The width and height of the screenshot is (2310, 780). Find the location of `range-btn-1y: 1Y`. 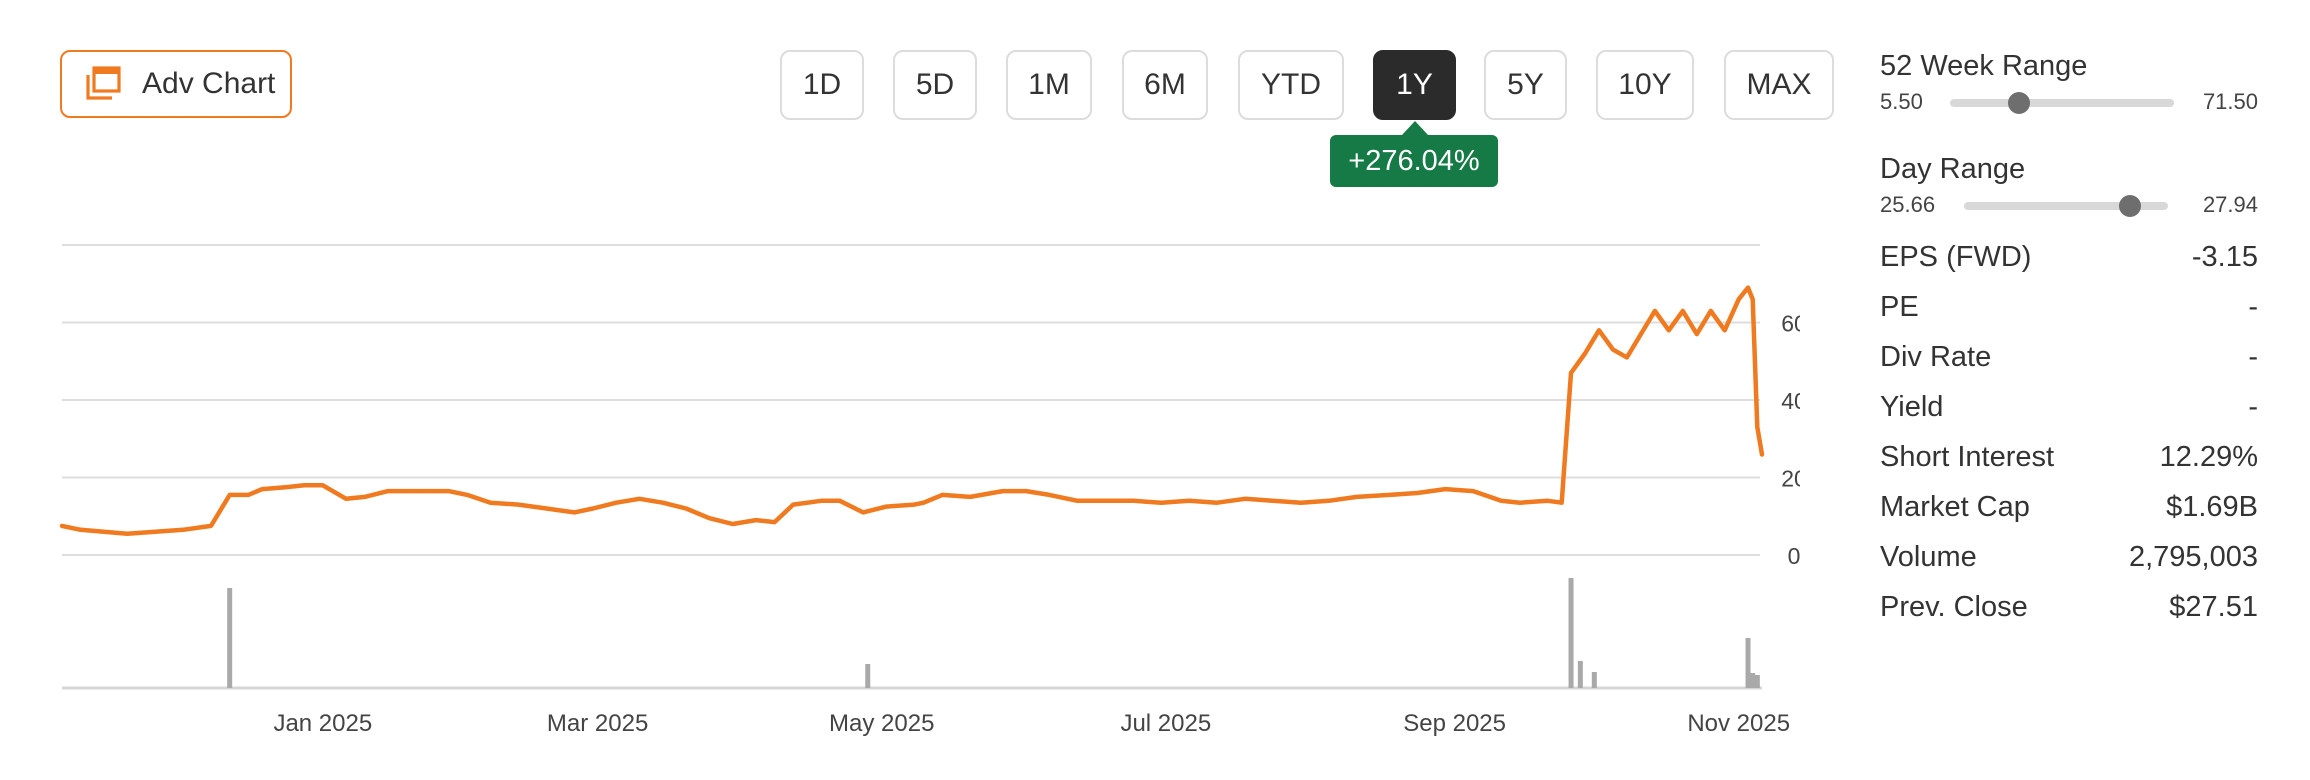

range-btn-1y: 1Y is located at coordinates (1414, 85).